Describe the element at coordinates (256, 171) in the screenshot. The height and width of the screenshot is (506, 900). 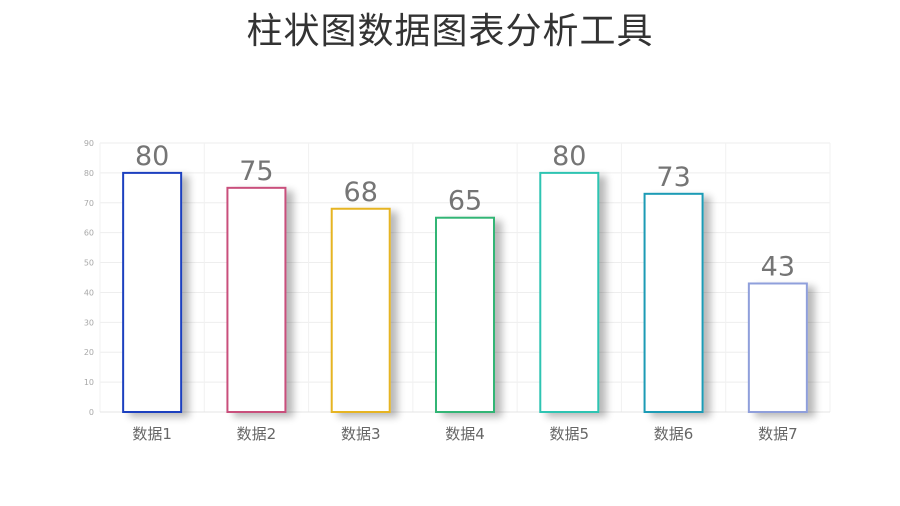
I see `value-label: 75` at that location.